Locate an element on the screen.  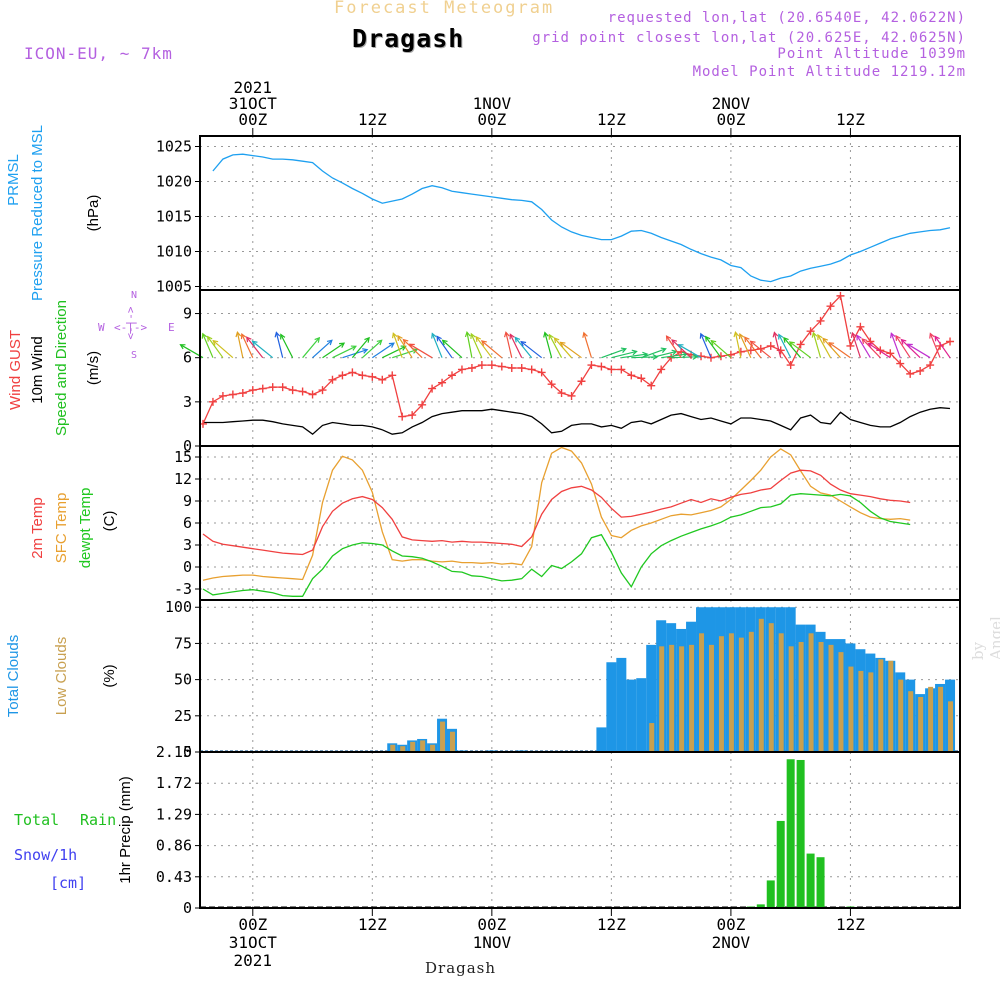
t2m-label: 2m Temp is located at coordinates (37, 527).